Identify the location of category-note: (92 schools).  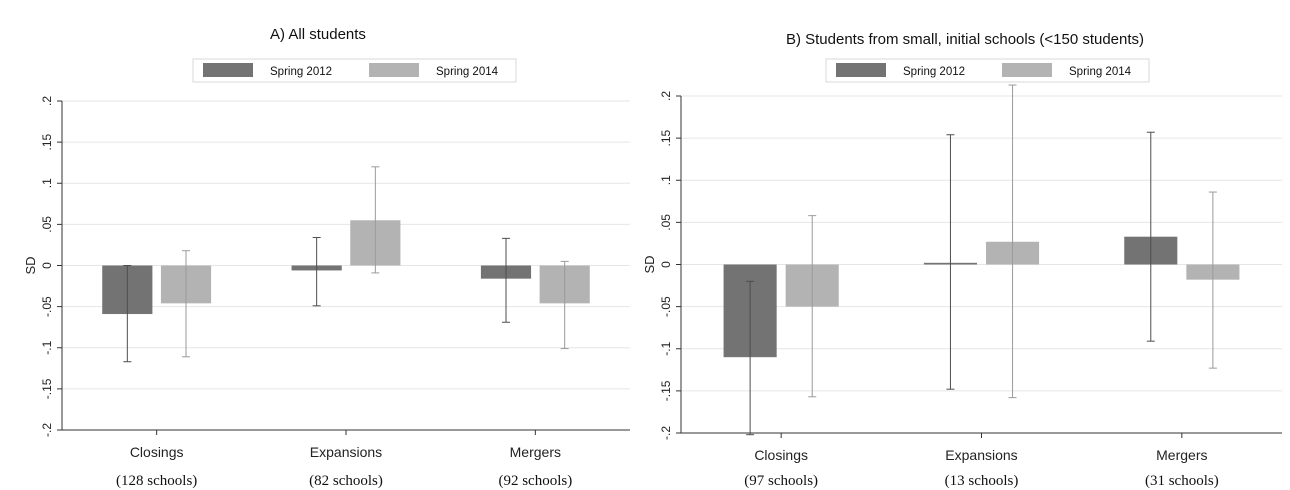
(535, 481).